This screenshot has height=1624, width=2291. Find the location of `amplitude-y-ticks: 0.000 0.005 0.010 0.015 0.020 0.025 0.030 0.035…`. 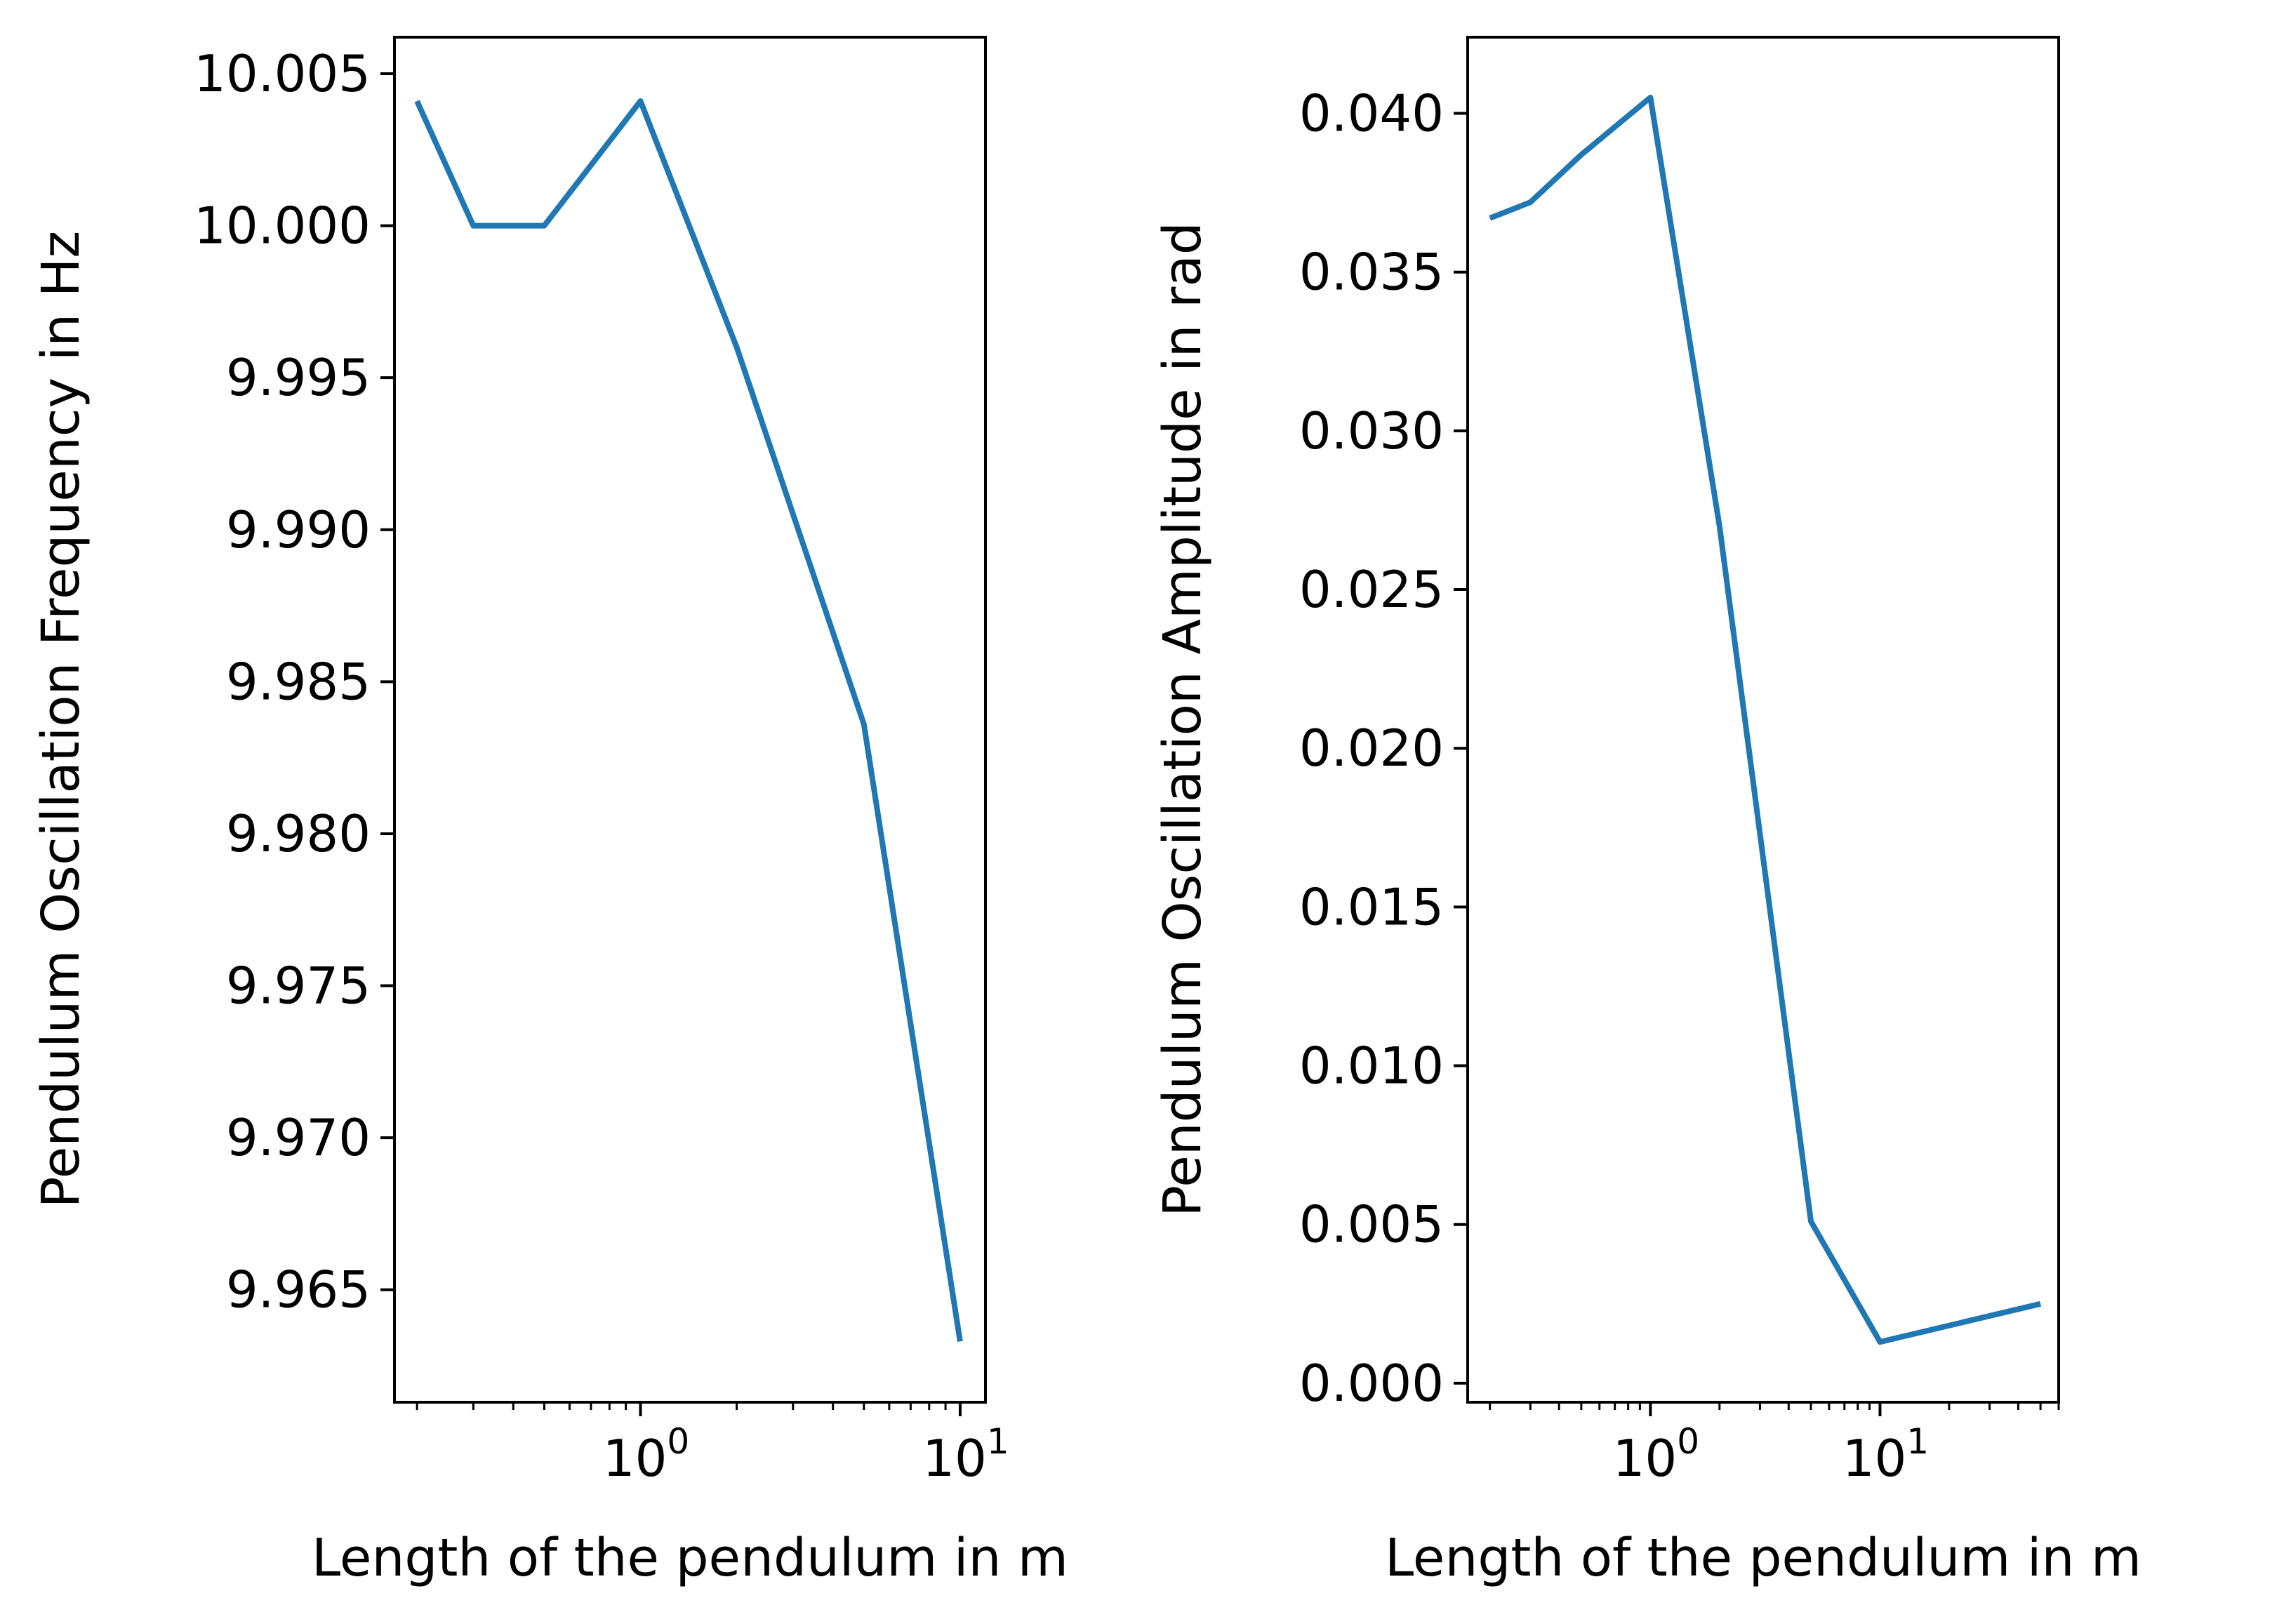

amplitude-y-ticks: 0.000 0.005 0.010 0.015 0.020 0.025 0.030 0.035… is located at coordinates (1383, 748).